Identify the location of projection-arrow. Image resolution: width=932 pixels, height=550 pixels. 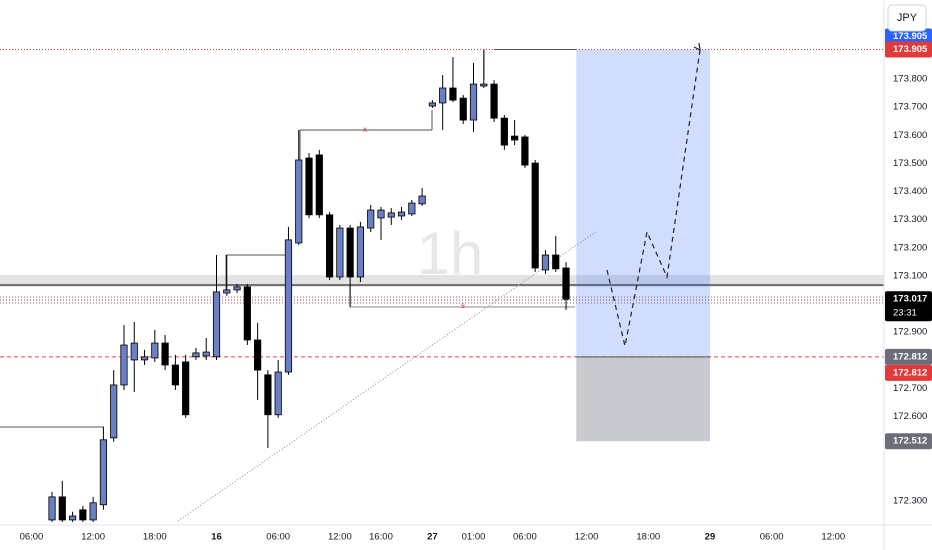
(697, 47).